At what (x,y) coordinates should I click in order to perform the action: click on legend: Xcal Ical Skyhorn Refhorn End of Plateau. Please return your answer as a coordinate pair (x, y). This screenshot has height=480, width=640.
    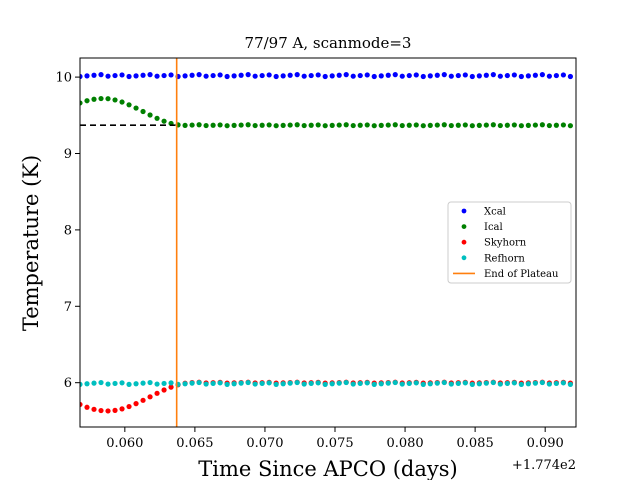
    Looking at the image, I should click on (509, 242).